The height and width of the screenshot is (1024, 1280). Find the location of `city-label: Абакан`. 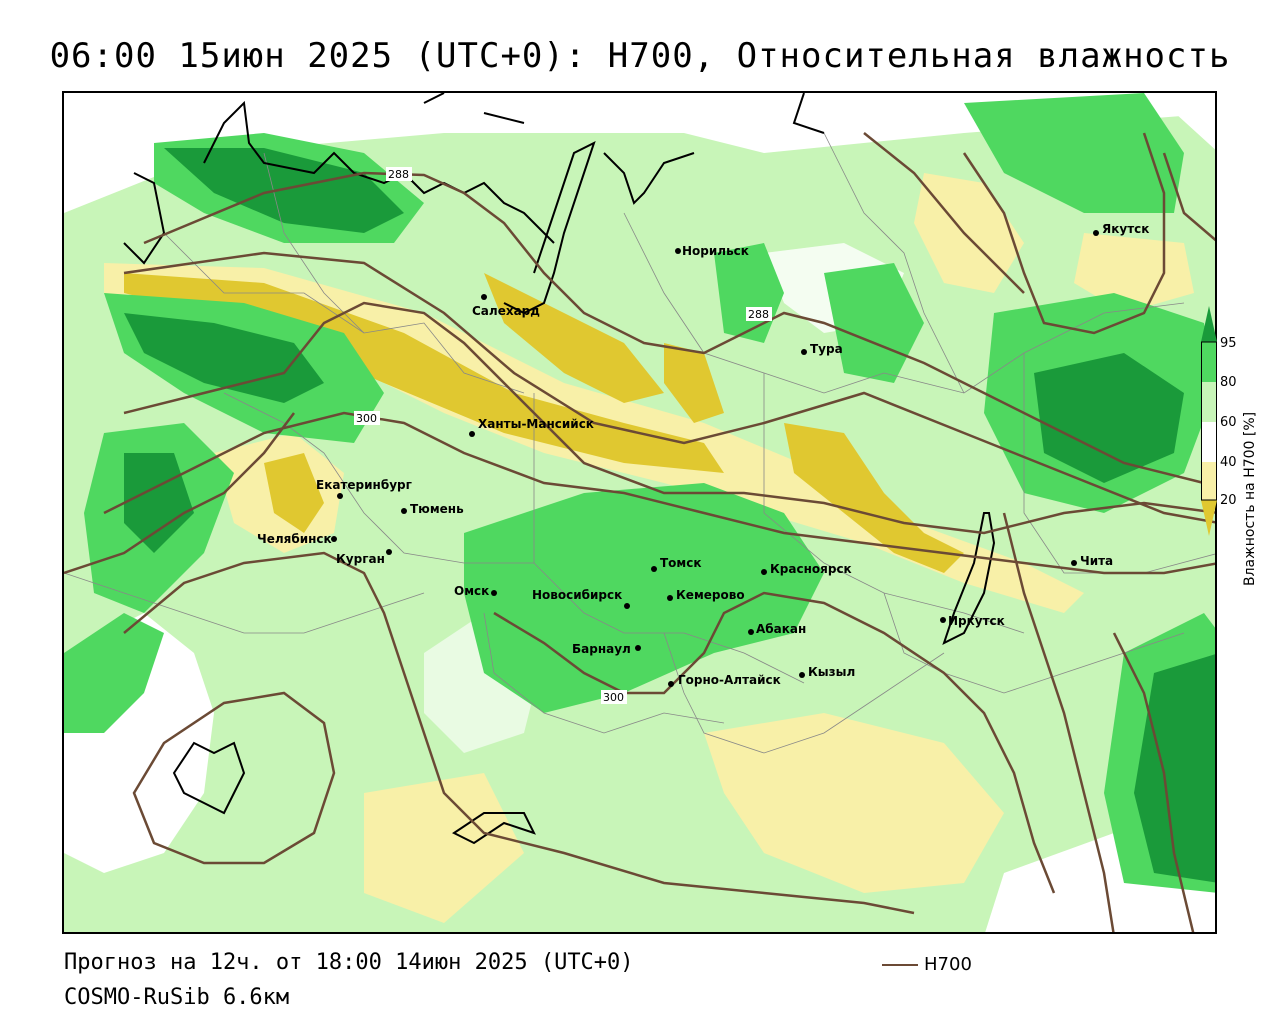

city-label: Абакан is located at coordinates (781, 629).